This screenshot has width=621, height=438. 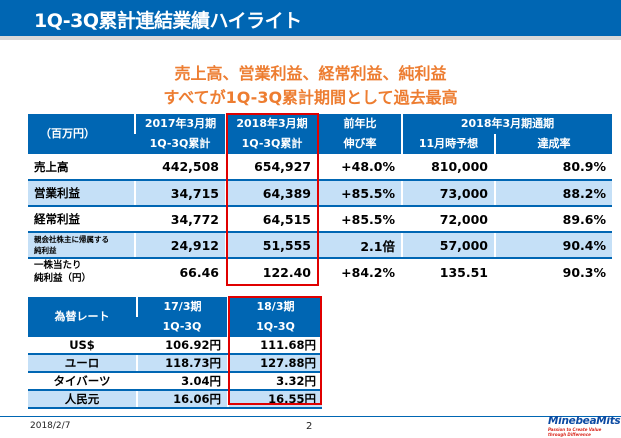 What do you see at coordinates (182, 327) in the screenshot?
I see `fx-prev-header-2: 1Q-3Q` at bounding box center [182, 327].